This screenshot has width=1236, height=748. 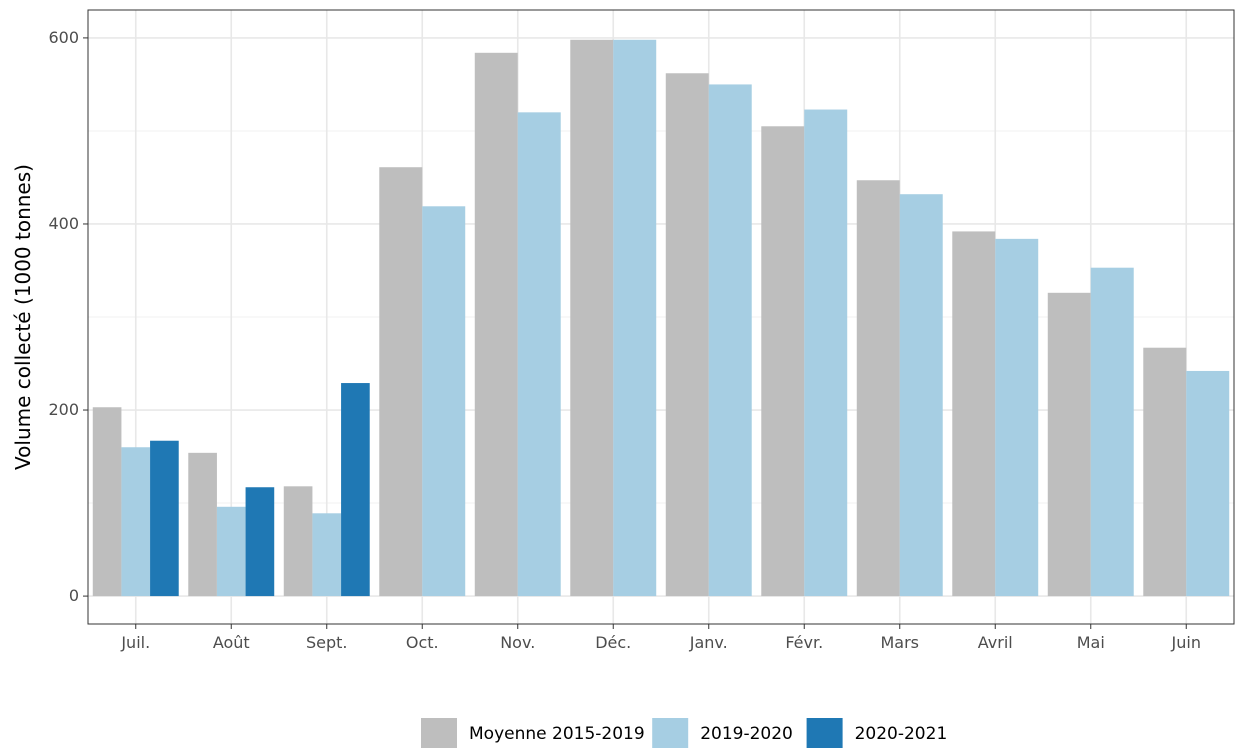 I want to click on y-tick-label: 400, so click(x=63, y=223).